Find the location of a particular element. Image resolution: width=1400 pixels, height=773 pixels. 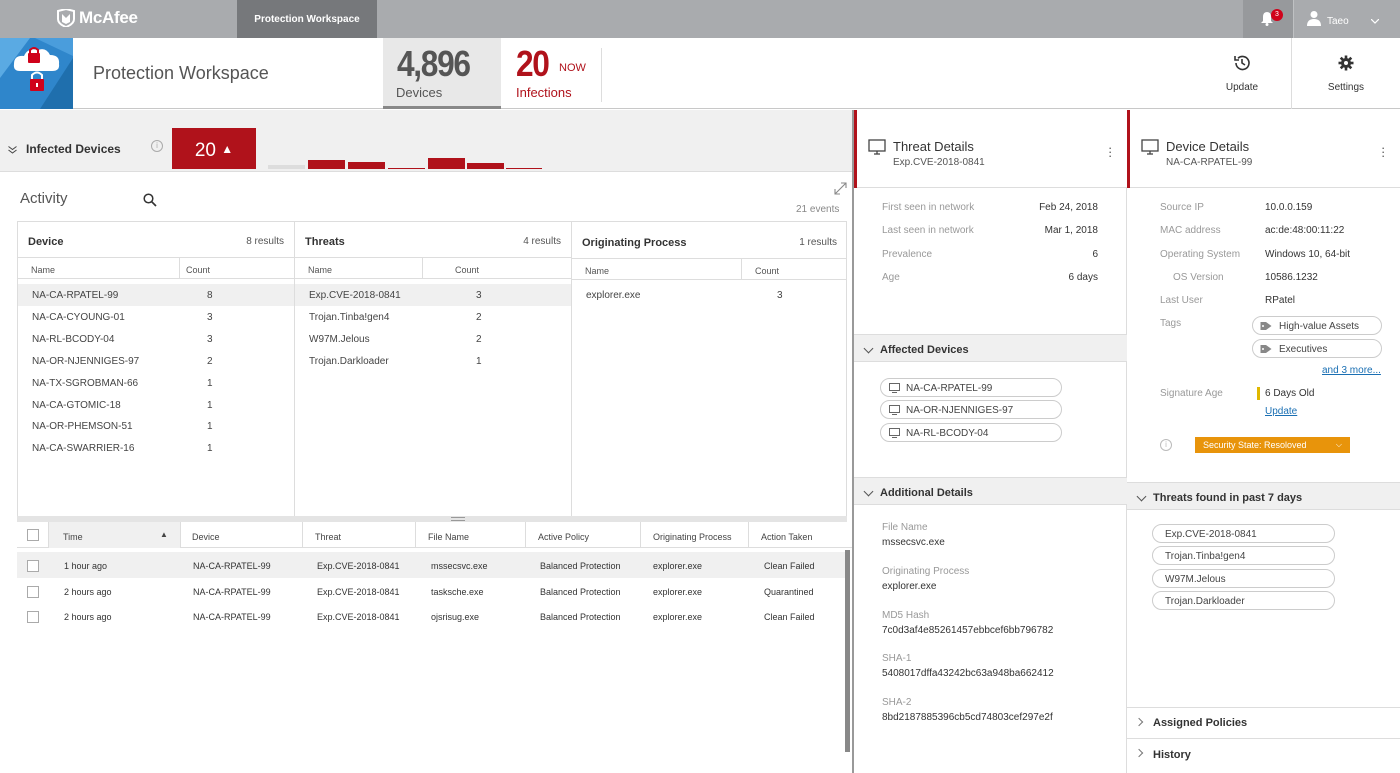

search-icon is located at coordinates (150, 200).